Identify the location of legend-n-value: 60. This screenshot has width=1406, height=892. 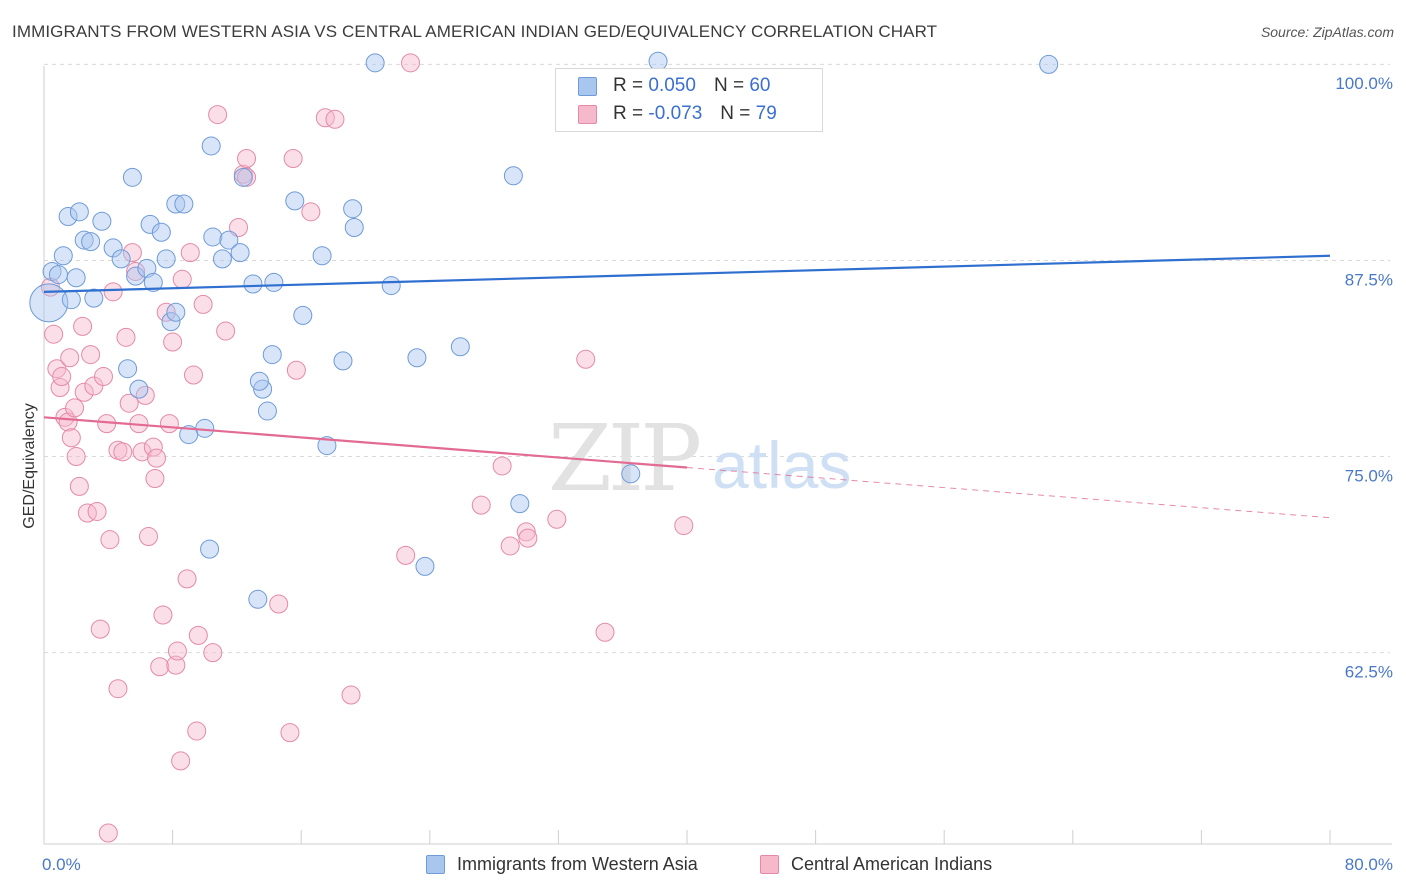
(760, 85).